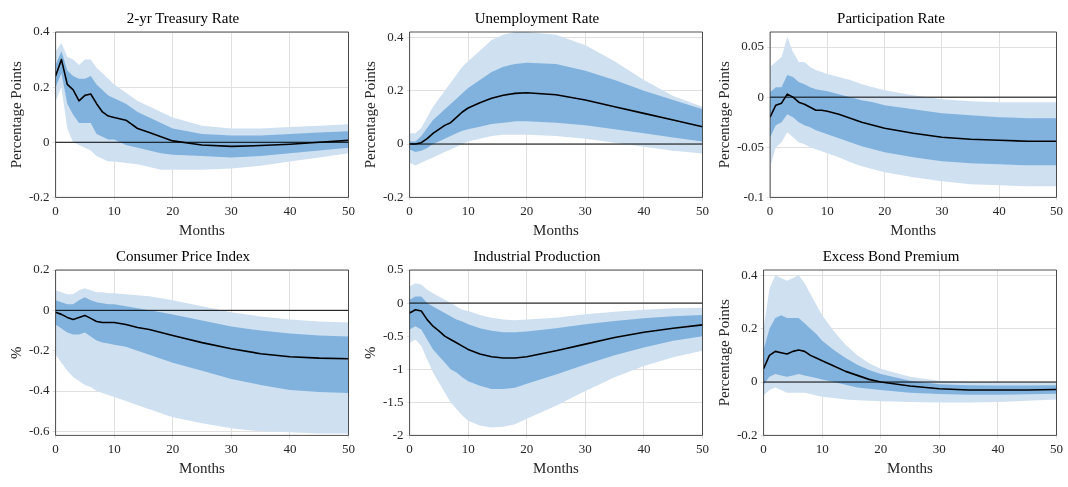 This screenshot has width=1068, height=487. Describe the element at coordinates (183, 255) in the screenshot. I see `chart-title: Consumer Price Index` at that location.